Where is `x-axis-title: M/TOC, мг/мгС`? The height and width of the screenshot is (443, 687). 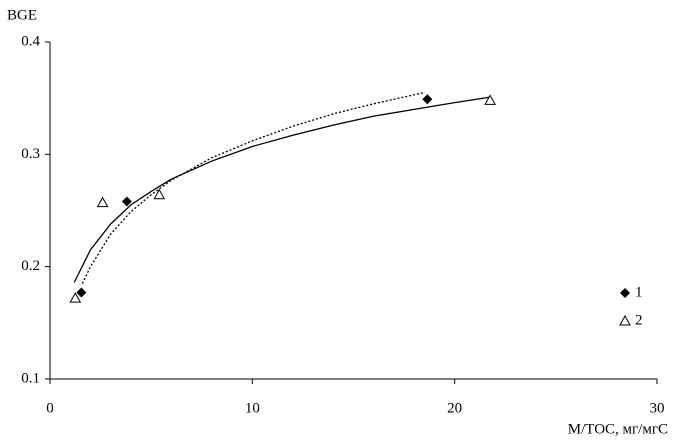 x-axis-title: M/TOC, мг/мгС is located at coordinates (618, 429).